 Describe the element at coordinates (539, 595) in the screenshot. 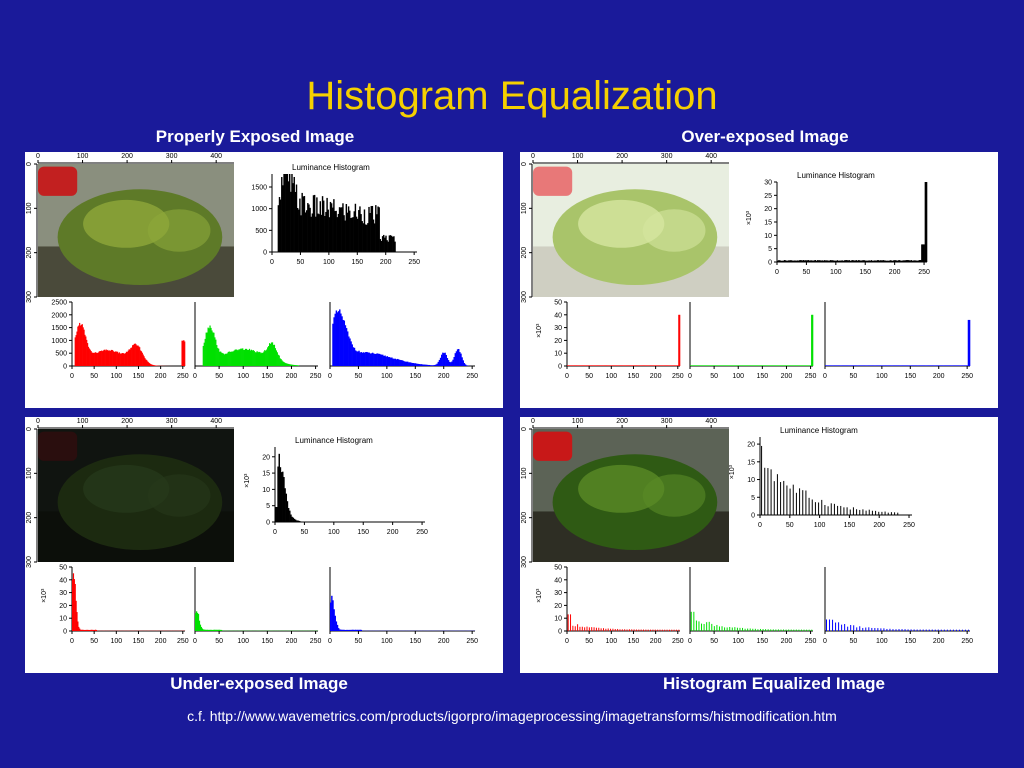

I see `y-scale-label: ×10³` at that location.